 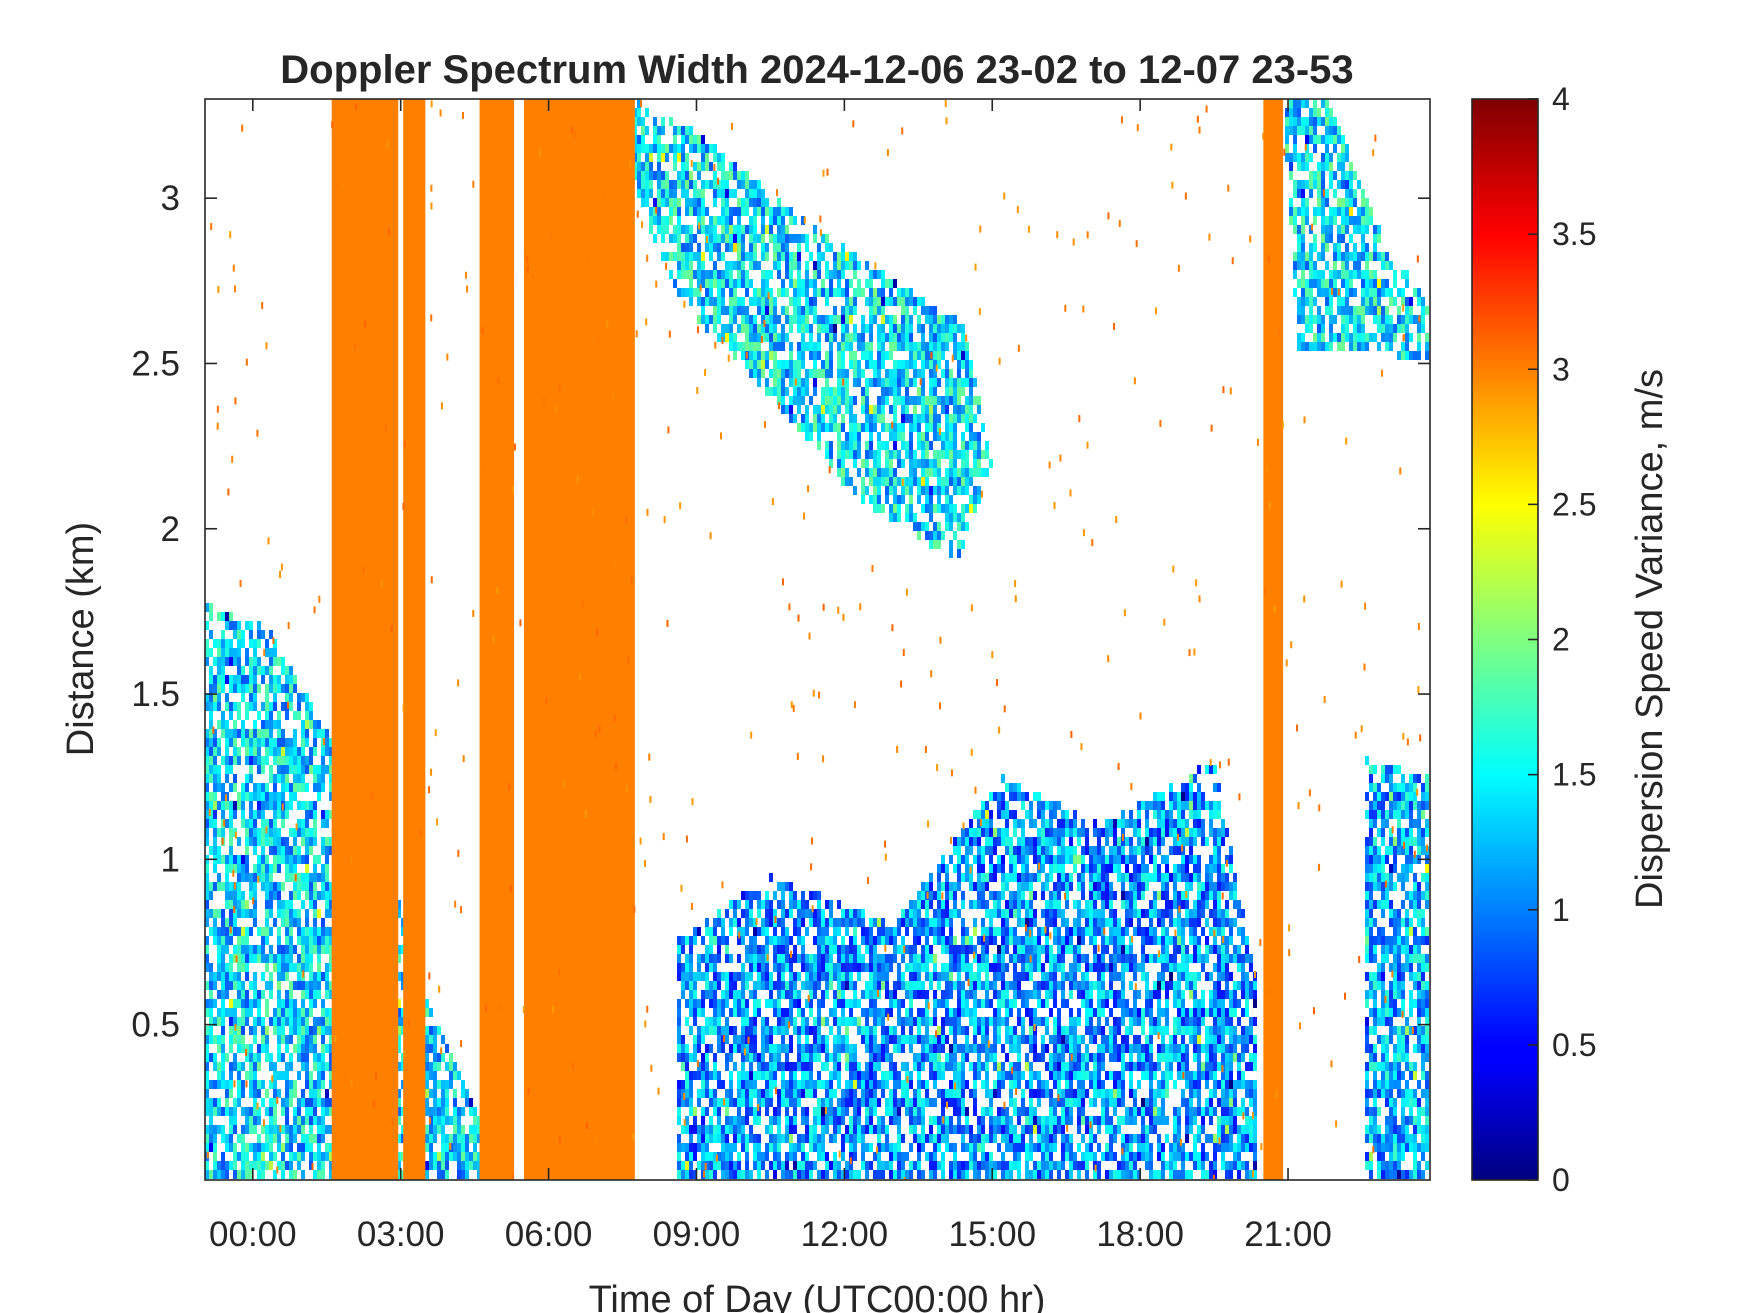 What do you see at coordinates (1140, 1234) in the screenshot?
I see `x-tick-label: 18:00` at bounding box center [1140, 1234].